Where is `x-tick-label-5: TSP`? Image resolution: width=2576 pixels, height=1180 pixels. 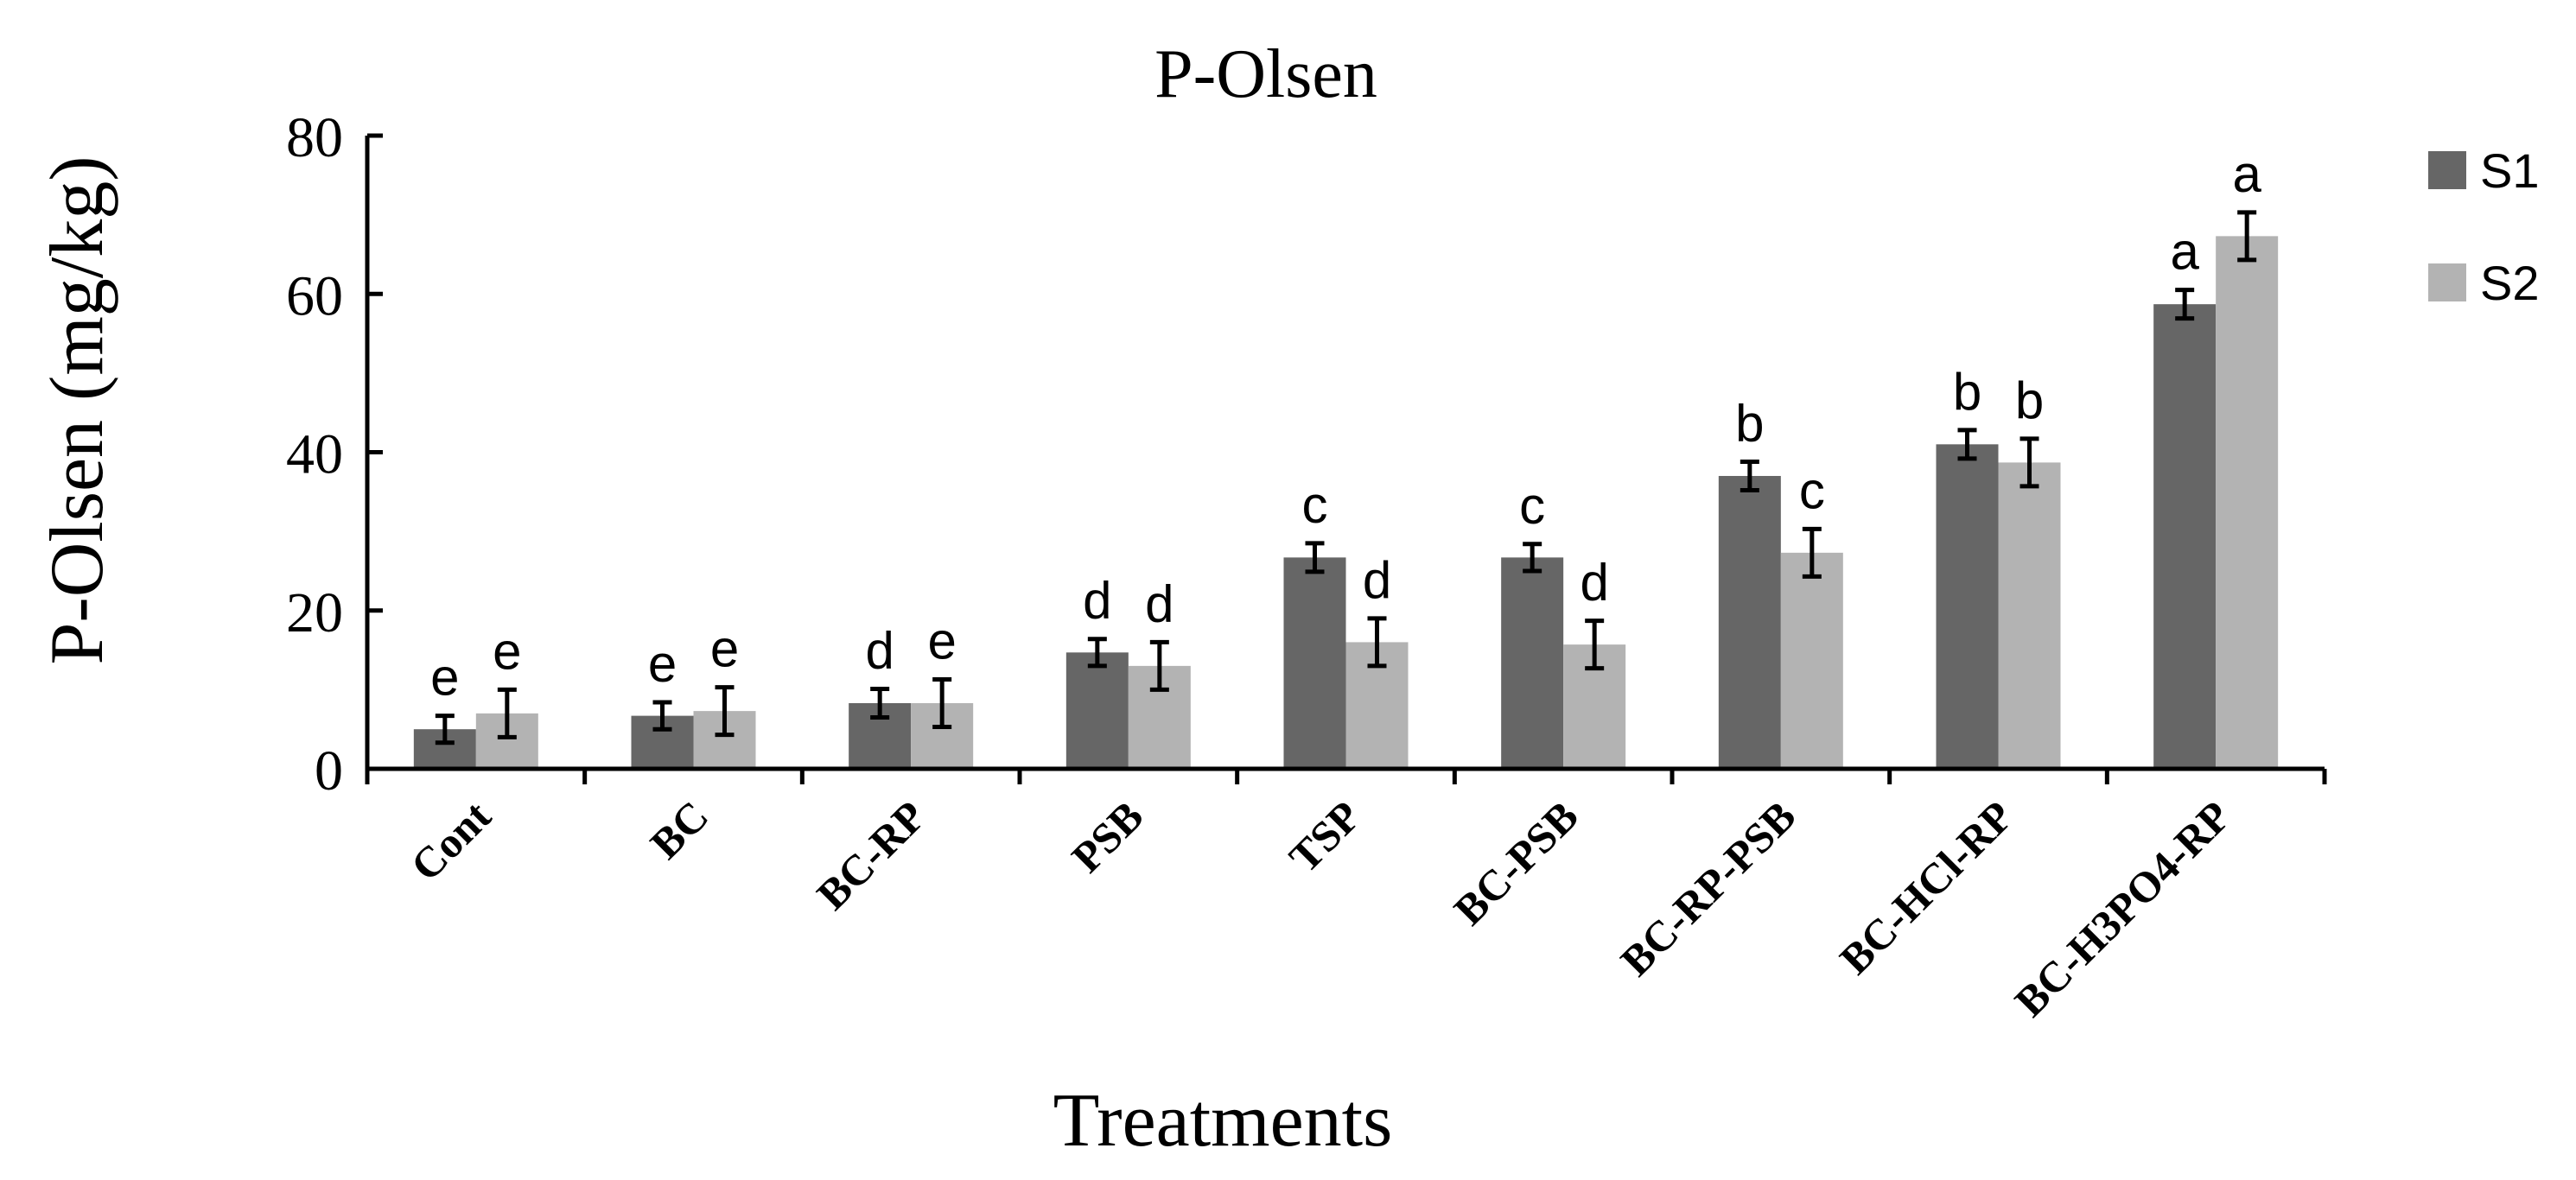
x-tick-label-5: TSP is located at coordinates (1325, 836).